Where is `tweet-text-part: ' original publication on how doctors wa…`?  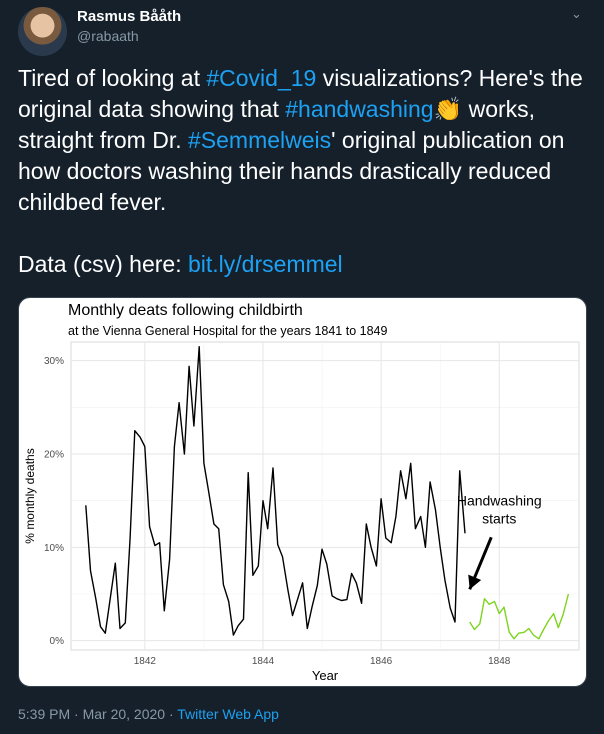 tweet-text-part: ' original publication on how doctors wa… is located at coordinates (291, 171).